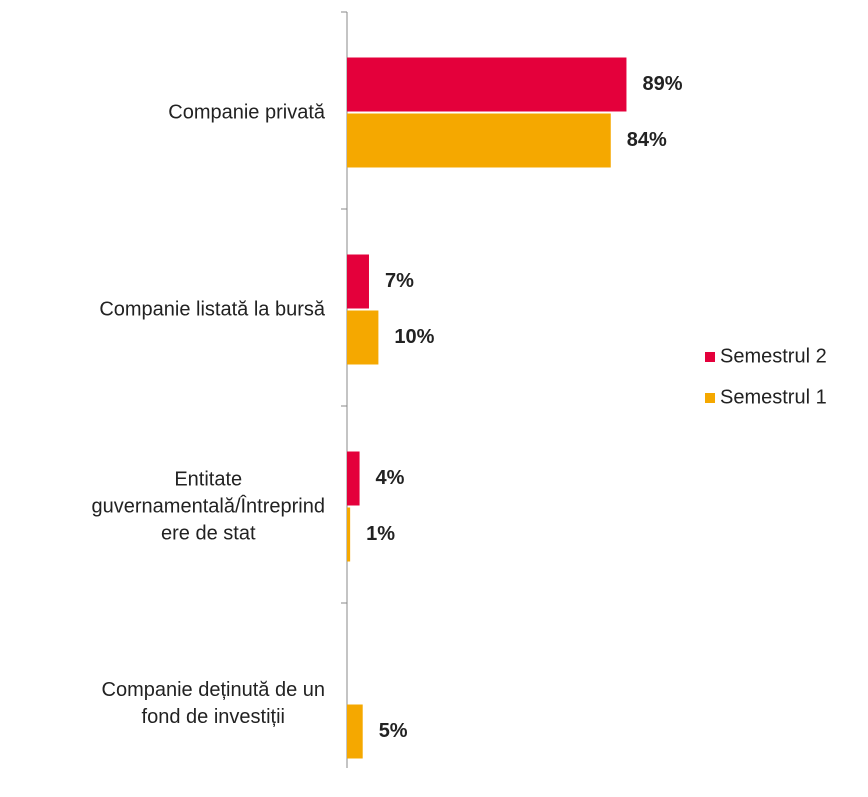 The image size is (868, 797). I want to click on value-label: 5%, so click(393, 731).